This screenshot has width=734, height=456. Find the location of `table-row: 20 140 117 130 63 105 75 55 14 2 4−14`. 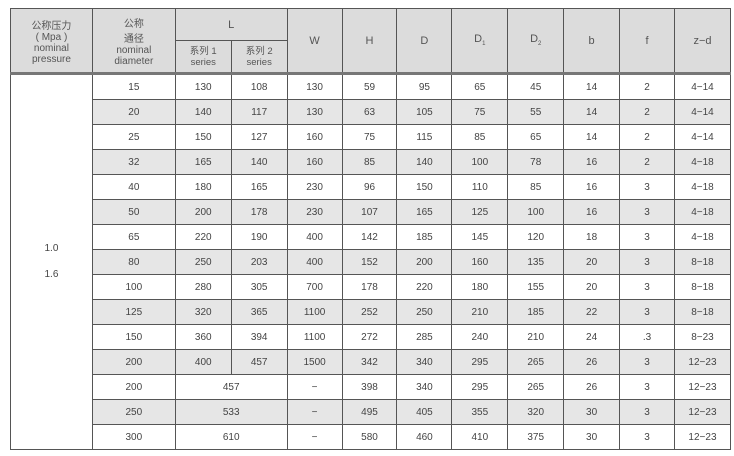

table-row: 20 140 117 130 63 105 75 55 14 2 4−14 is located at coordinates (371, 112).